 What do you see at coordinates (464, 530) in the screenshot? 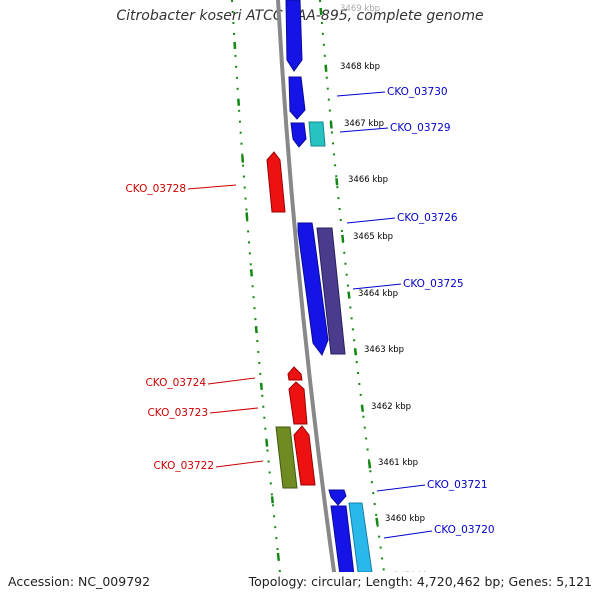
I see `gene-label-cko-03720: CKO_03720` at bounding box center [464, 530].